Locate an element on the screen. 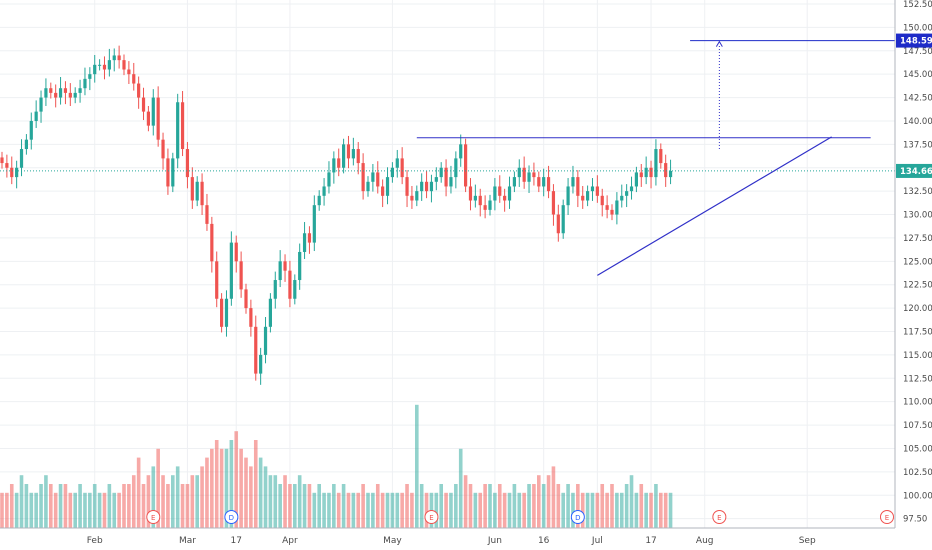 The height and width of the screenshot is (550, 932). x-tick-label: May is located at coordinates (392, 541).